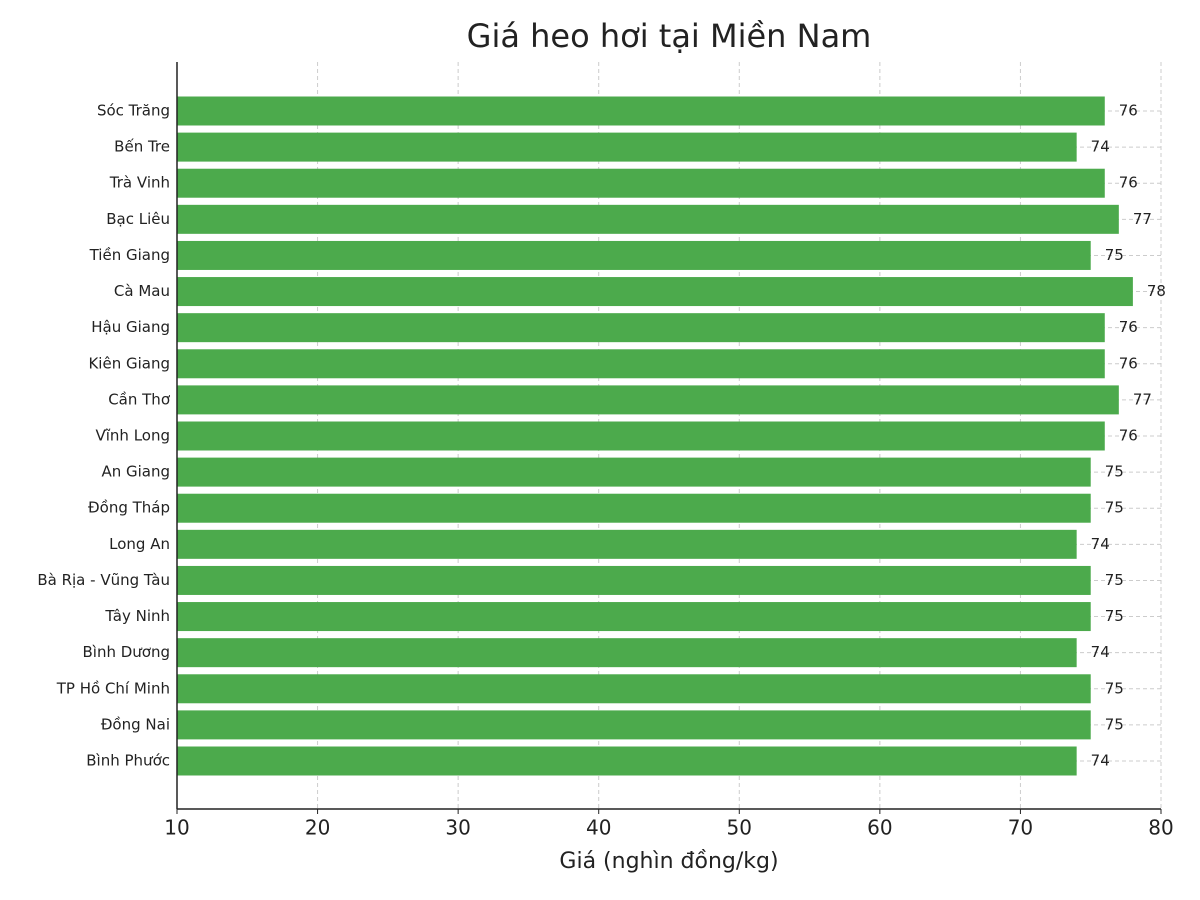  What do you see at coordinates (668, 861) in the screenshot?
I see `x-axis-label: Giá (nghìn đồng/kg)` at bounding box center [668, 861].